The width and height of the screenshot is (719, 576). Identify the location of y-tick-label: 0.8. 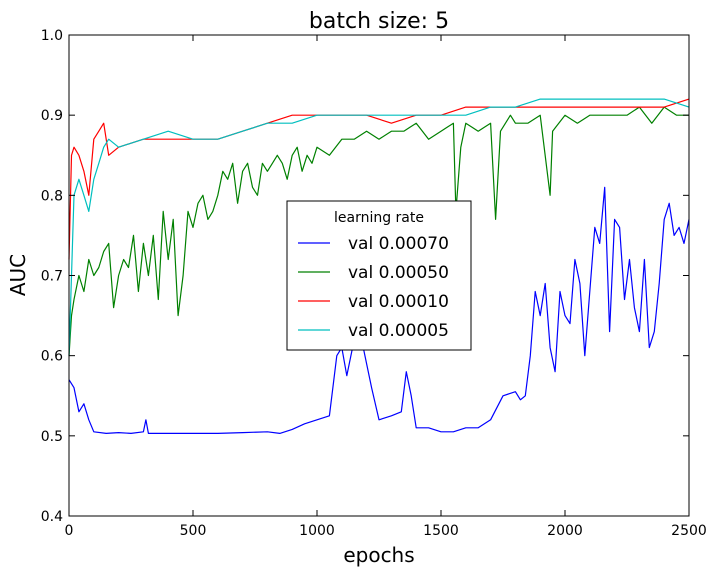
(52, 196).